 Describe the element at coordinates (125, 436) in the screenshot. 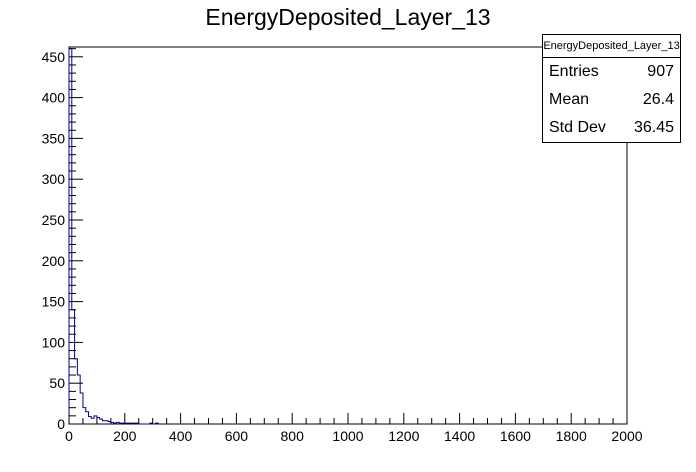

I see `x-tick-label: 200` at that location.